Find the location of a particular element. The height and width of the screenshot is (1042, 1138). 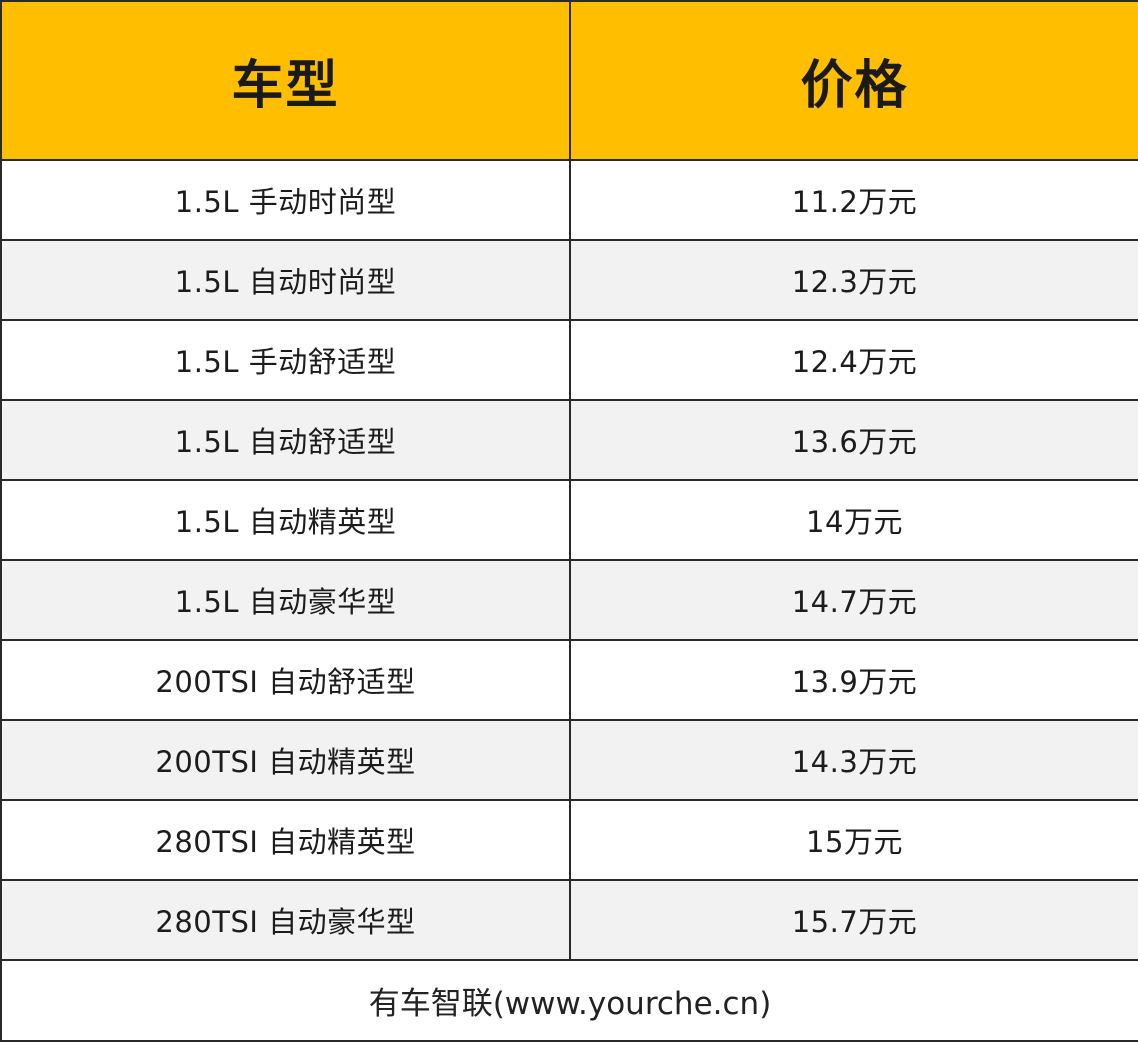

model-cell: 280TSI 自动豪华型 is located at coordinates (285, 920).